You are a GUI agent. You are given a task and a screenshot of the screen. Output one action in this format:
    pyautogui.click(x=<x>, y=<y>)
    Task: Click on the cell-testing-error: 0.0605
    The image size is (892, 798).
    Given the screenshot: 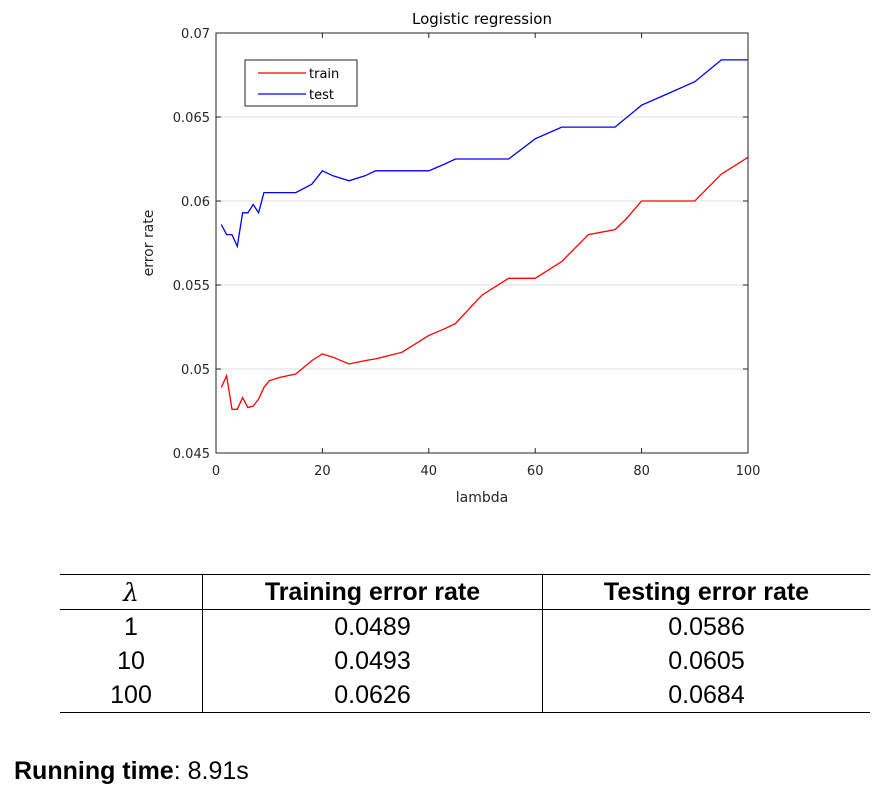 What is the action you would take?
    pyautogui.click(x=706, y=660)
    